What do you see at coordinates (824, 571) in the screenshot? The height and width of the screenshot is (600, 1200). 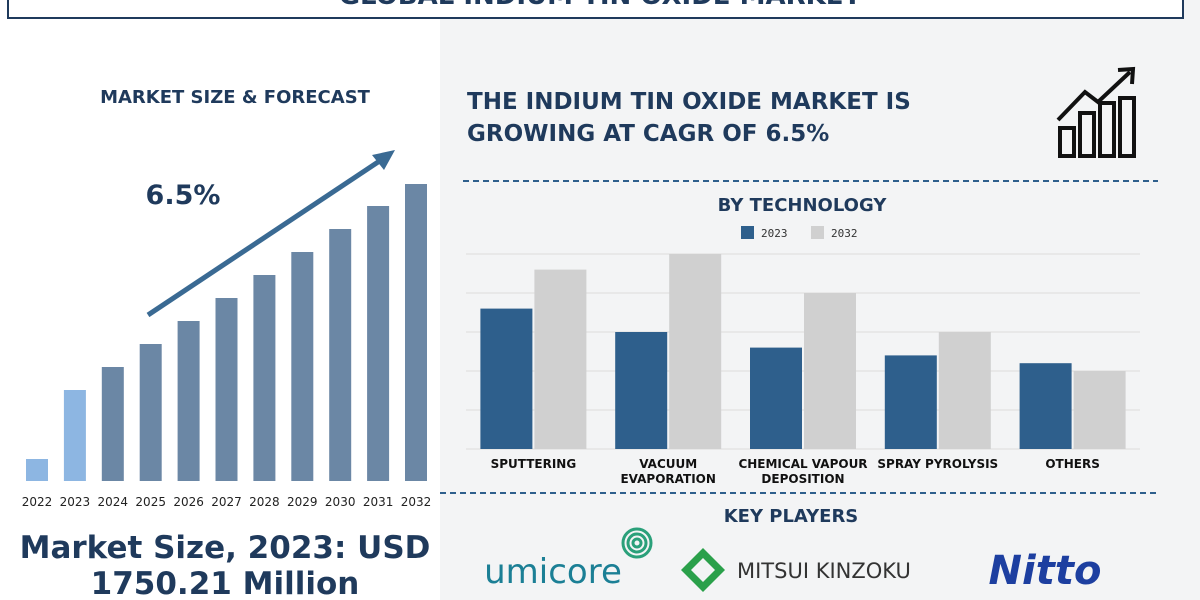 I see `player: MITSUI KINZOKU` at bounding box center [824, 571].